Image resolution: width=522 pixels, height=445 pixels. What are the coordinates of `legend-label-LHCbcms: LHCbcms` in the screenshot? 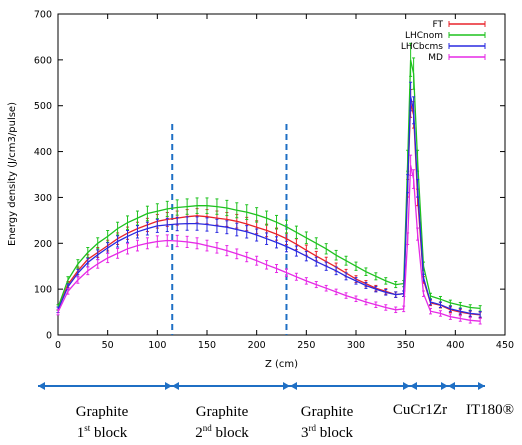 It's located at (422, 47).